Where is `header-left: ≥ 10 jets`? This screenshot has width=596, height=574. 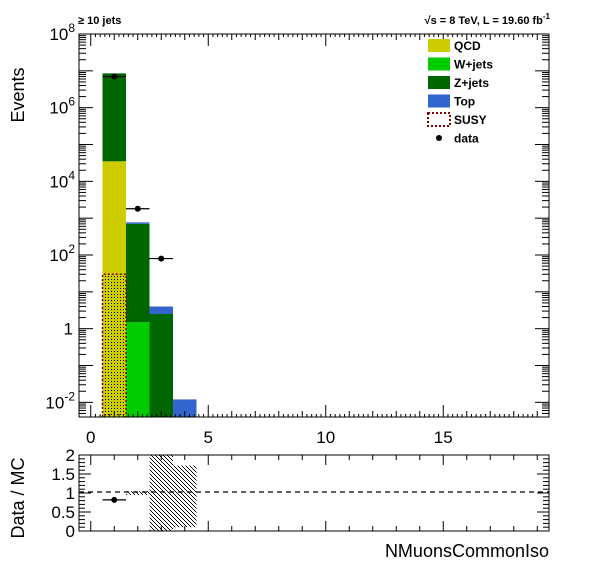
header-left: ≥ 10 jets is located at coordinates (99, 21).